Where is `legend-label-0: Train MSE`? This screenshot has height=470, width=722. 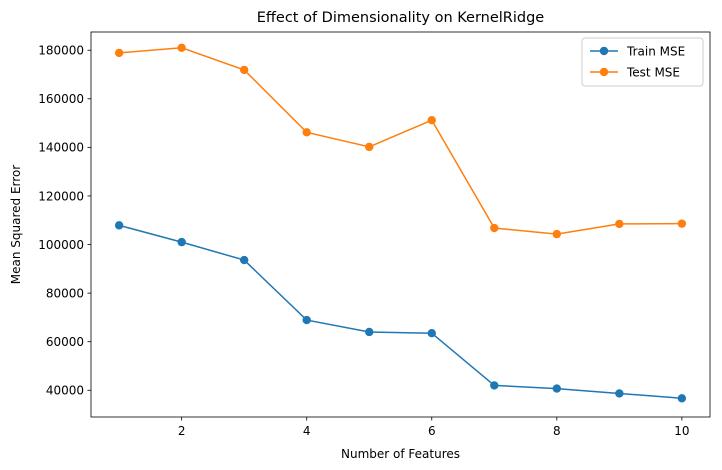 legend-label-0: Train MSE is located at coordinates (655, 51).